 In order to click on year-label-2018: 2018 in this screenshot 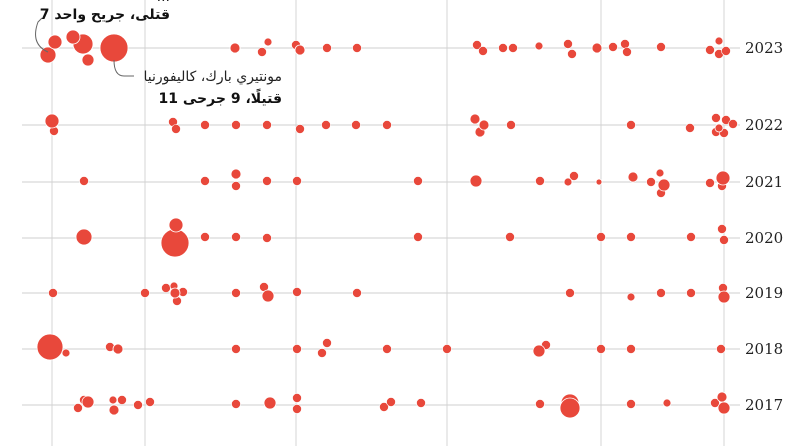, I will do `click(764, 349)`.